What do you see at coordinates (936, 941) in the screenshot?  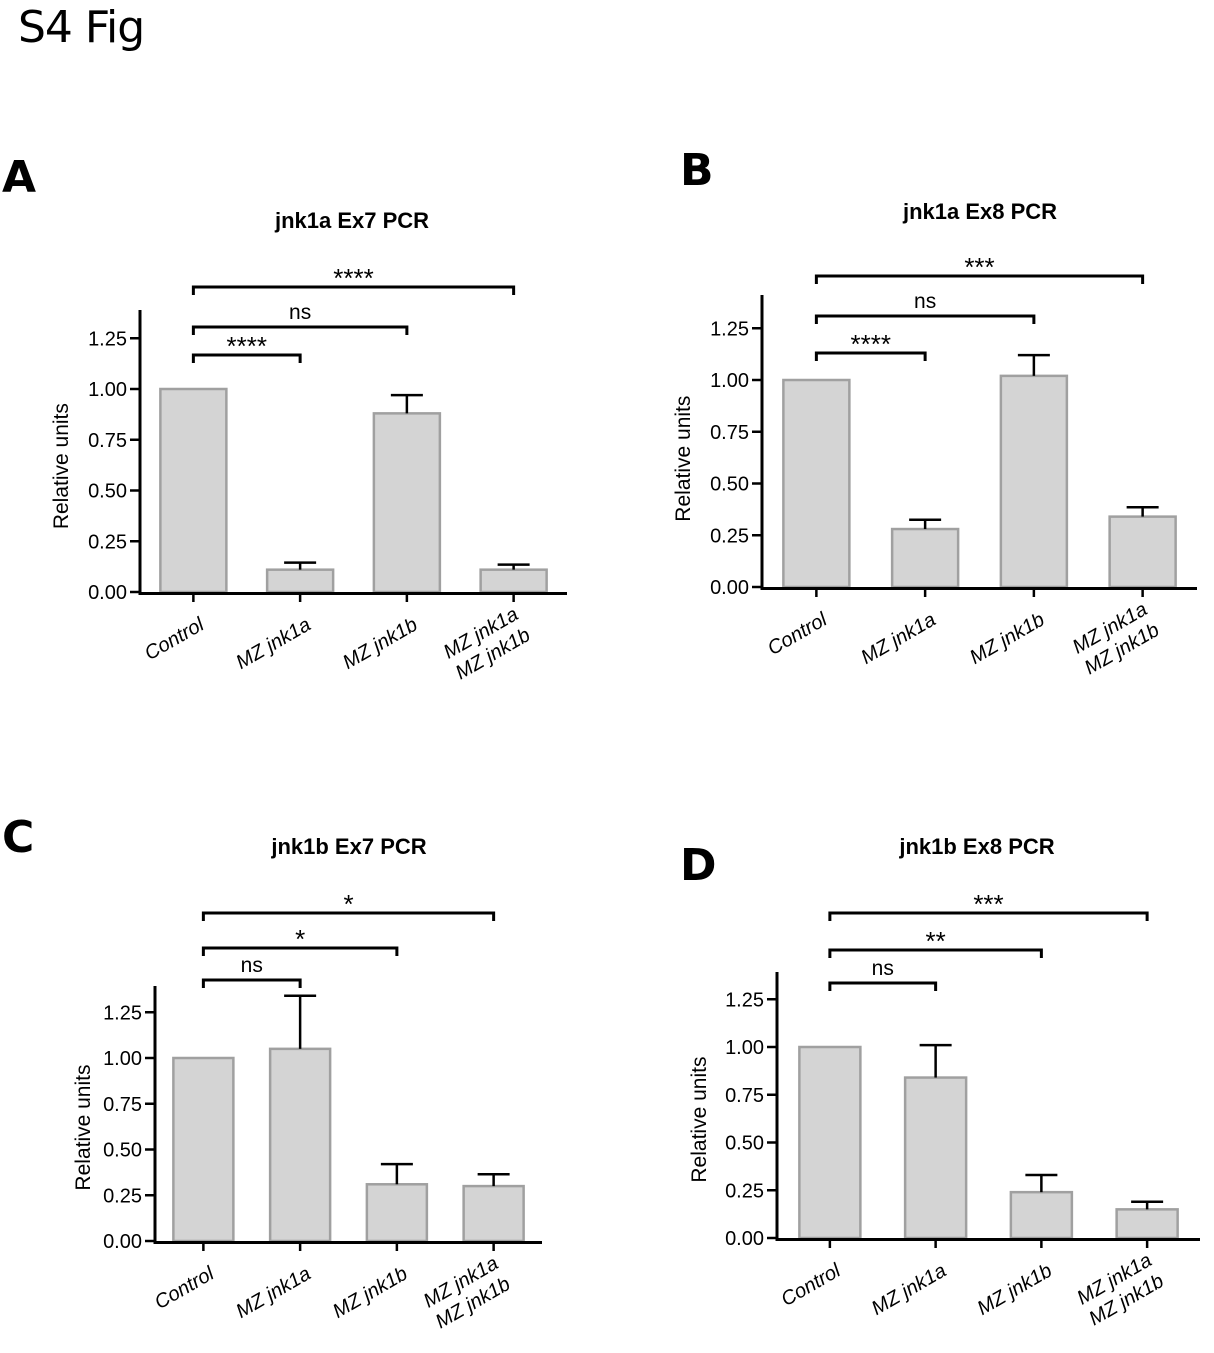 I see `significance-label: **` at bounding box center [936, 941].